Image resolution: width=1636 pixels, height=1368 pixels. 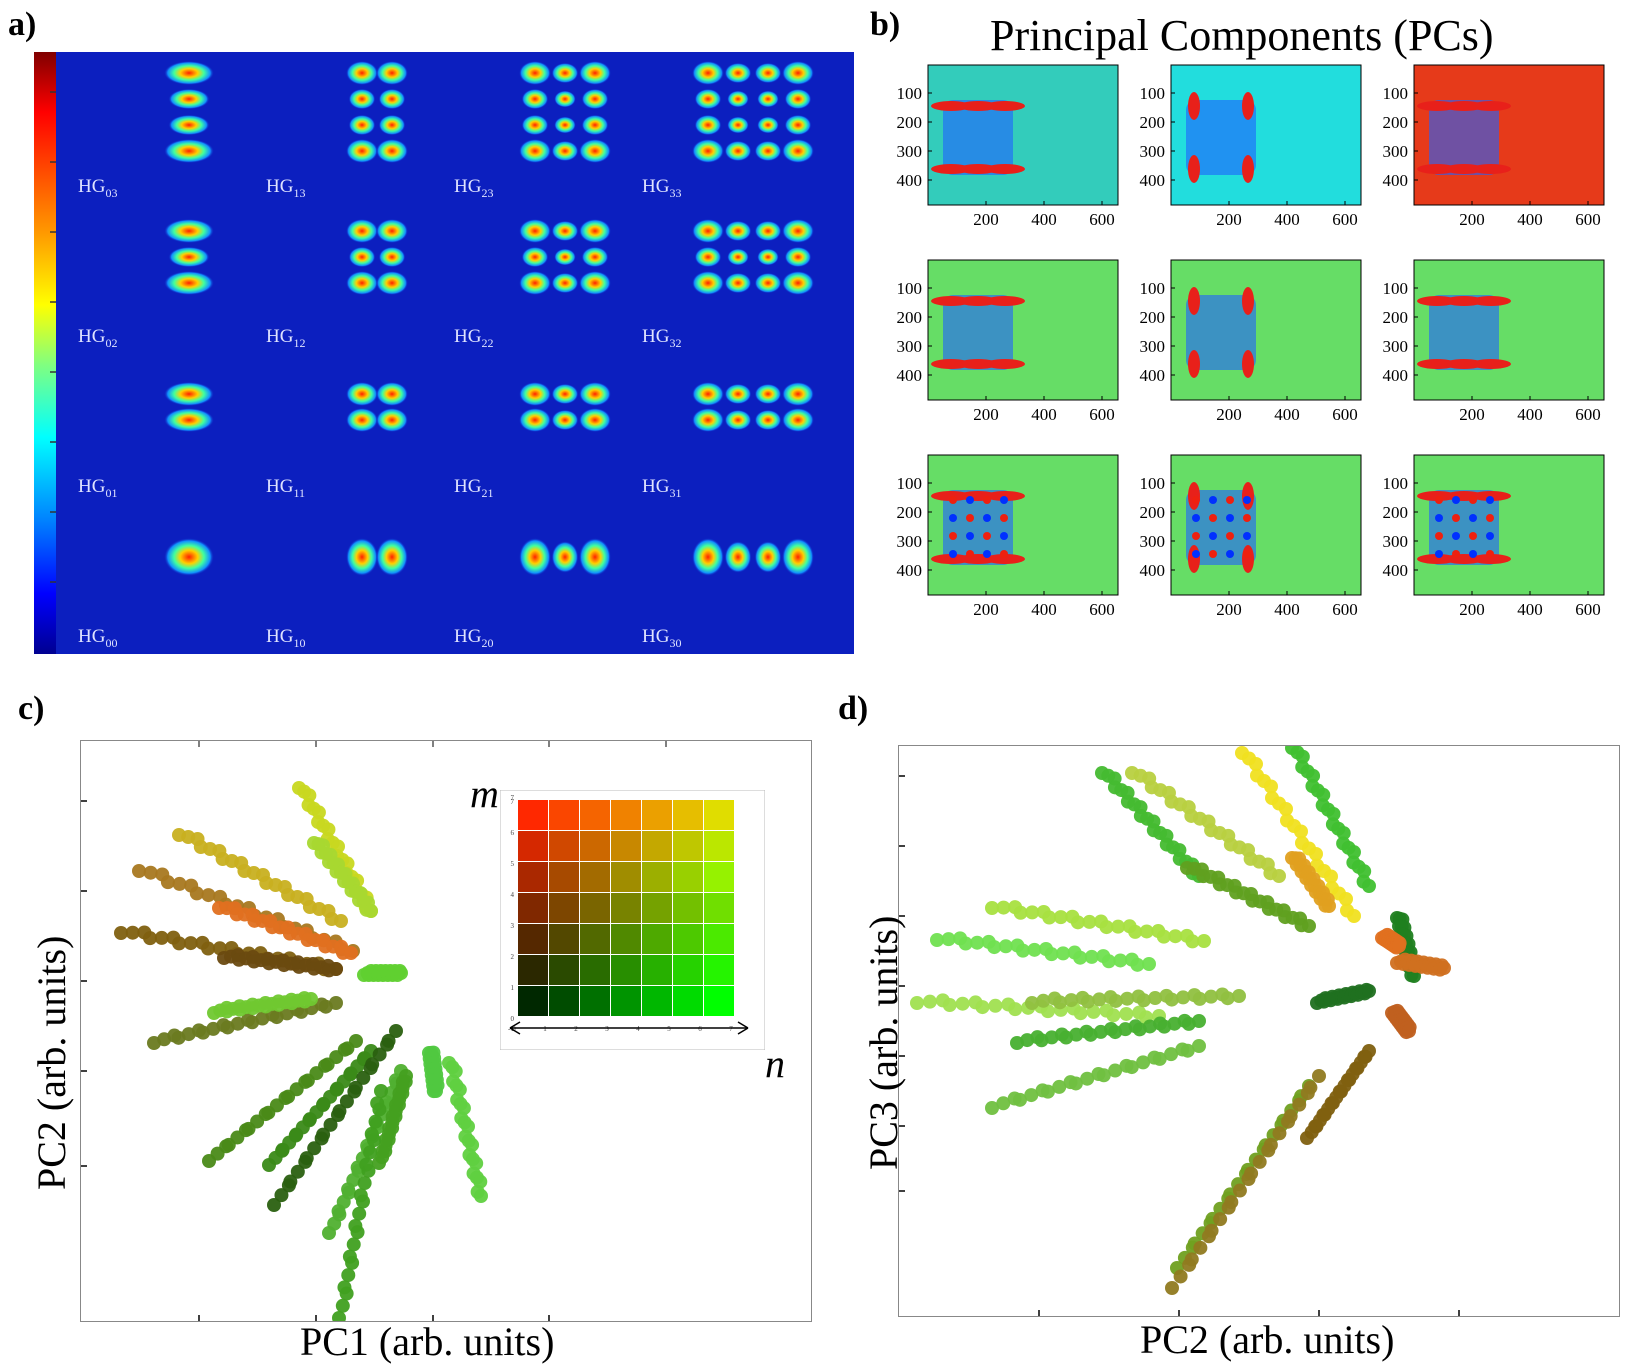 I want to click on inset-y-tick: 3, so click(x=513, y=926).